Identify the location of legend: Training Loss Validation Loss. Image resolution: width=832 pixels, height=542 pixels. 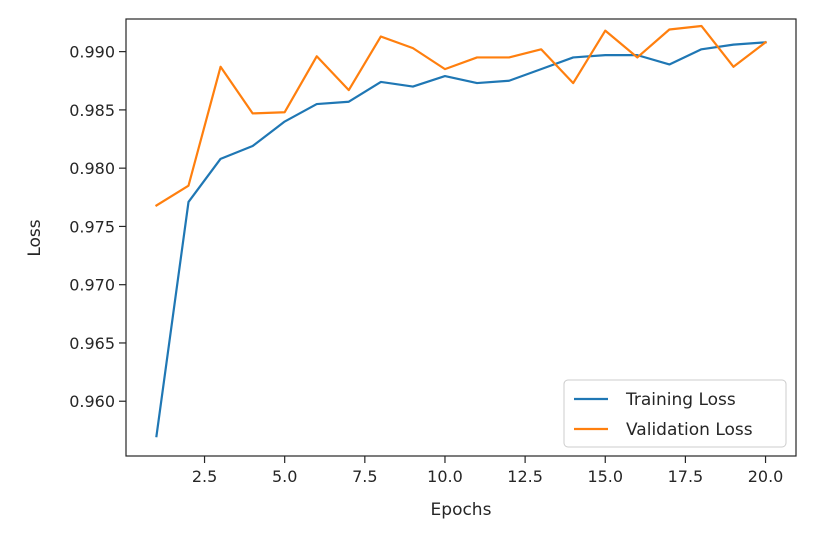
(675, 413).